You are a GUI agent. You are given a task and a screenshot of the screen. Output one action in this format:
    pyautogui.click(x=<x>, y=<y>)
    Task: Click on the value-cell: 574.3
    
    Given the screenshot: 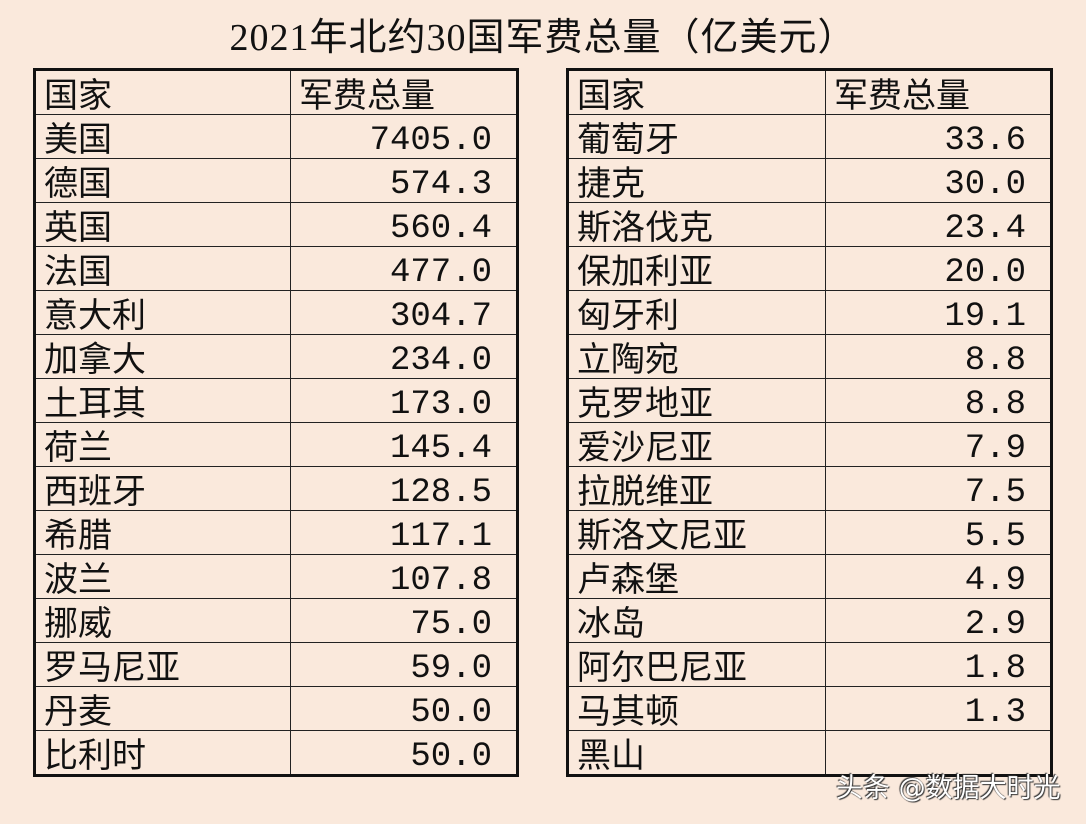 What is the action you would take?
    pyautogui.click(x=404, y=180)
    